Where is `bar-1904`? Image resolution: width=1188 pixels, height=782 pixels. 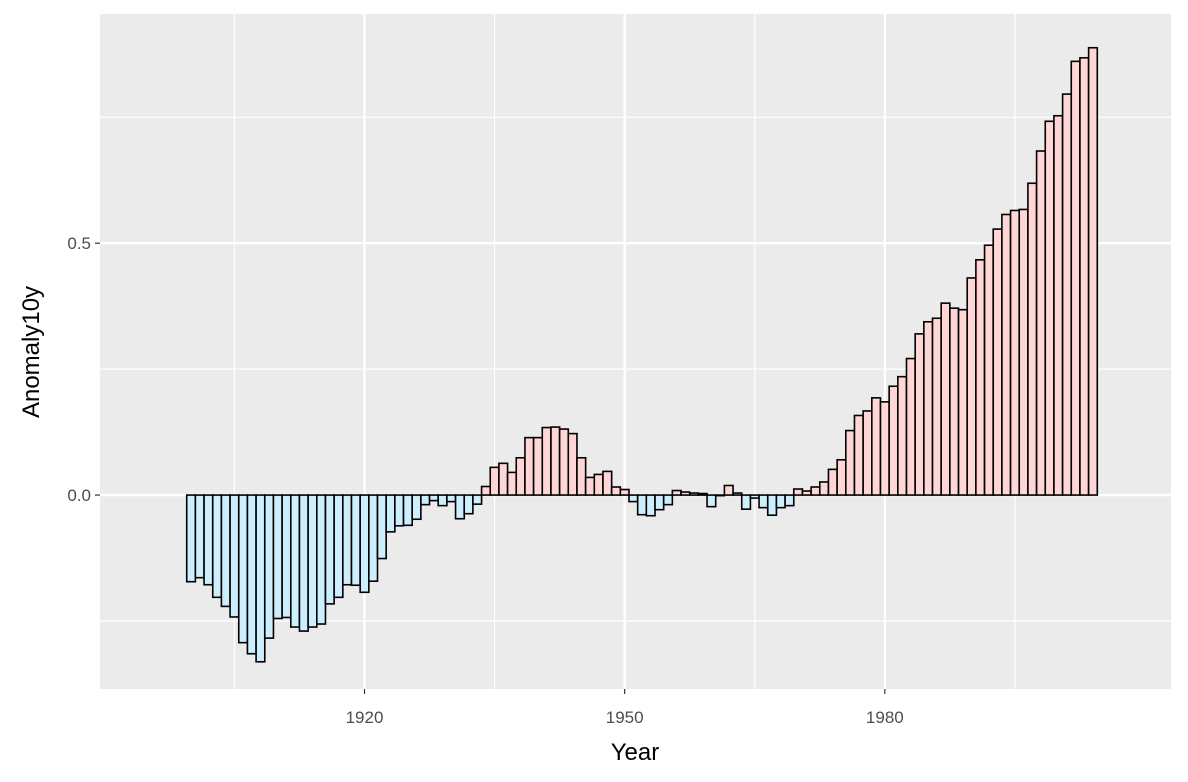 bar-1904 is located at coordinates (225, 551).